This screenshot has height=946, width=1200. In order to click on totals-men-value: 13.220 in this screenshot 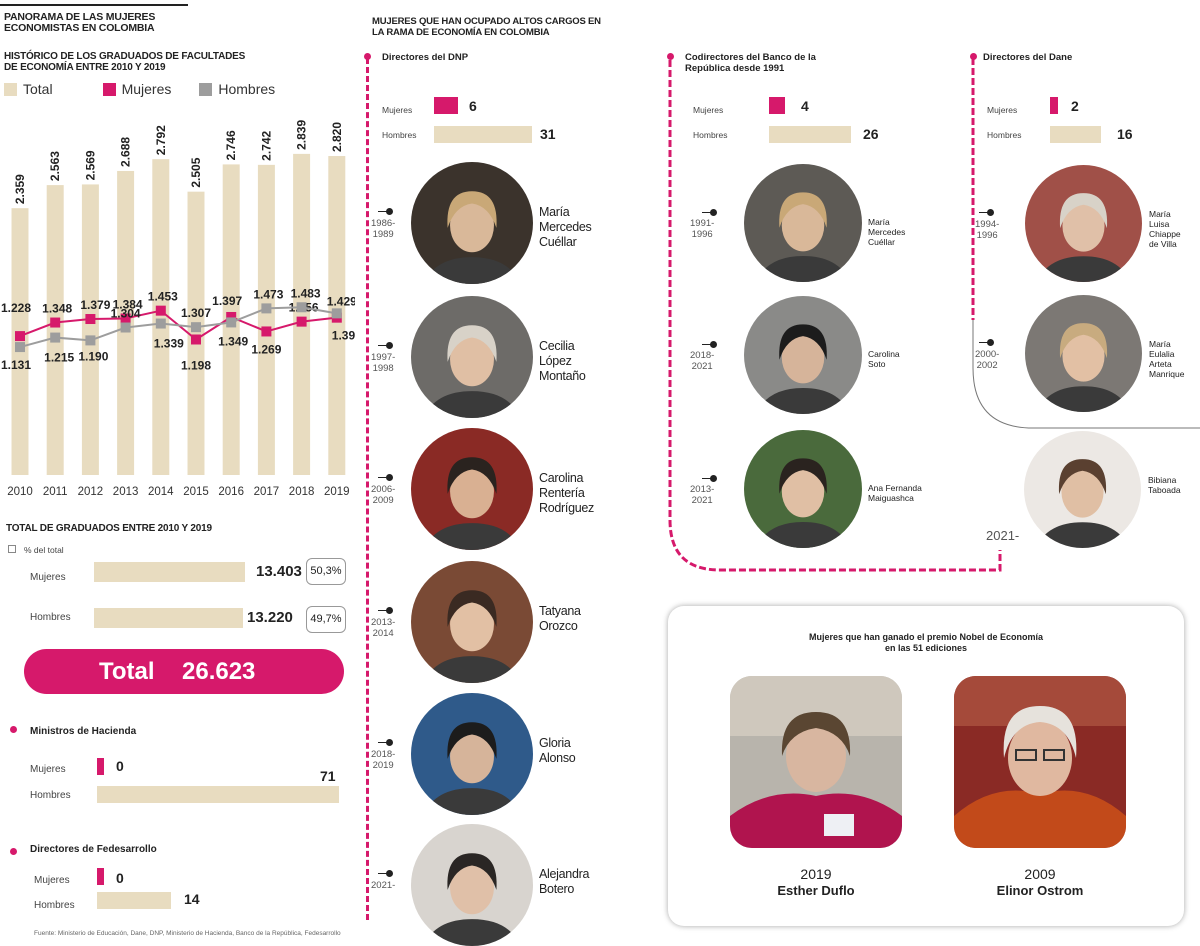, I will do `click(270, 617)`.